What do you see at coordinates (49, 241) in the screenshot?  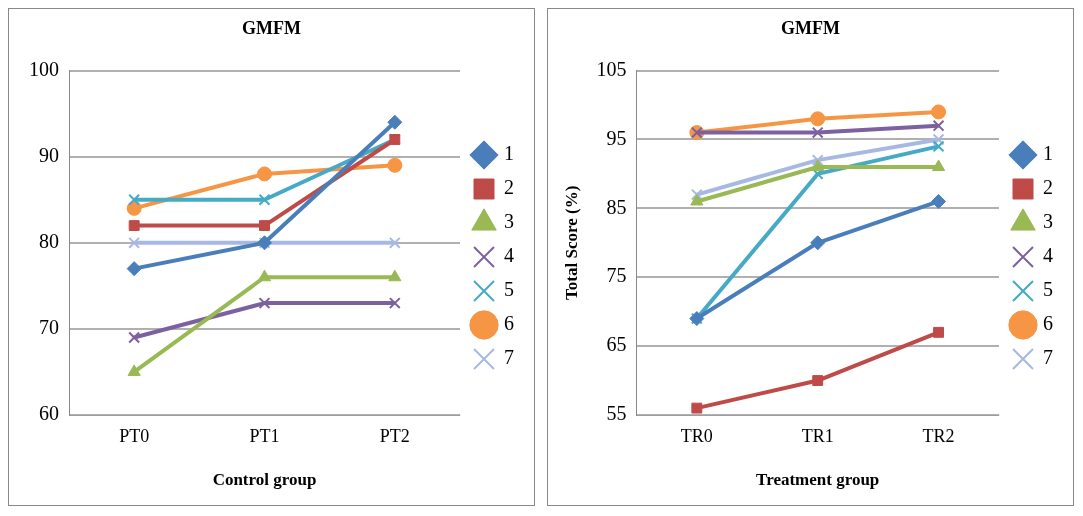 I see `y-tick-label: 80` at bounding box center [49, 241].